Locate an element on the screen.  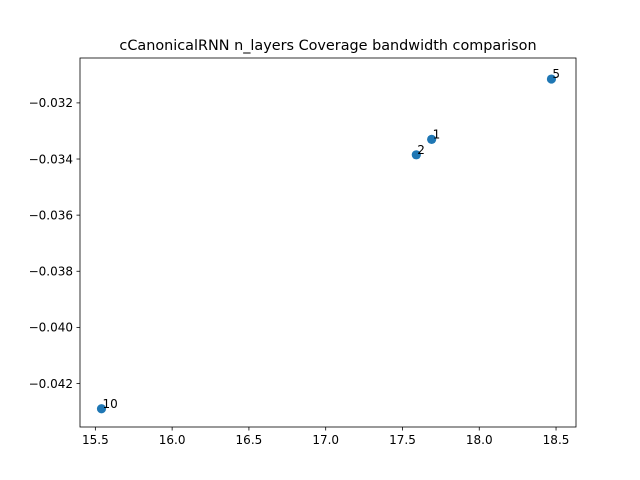
x-tick-label: 18.0 is located at coordinates (479, 440).